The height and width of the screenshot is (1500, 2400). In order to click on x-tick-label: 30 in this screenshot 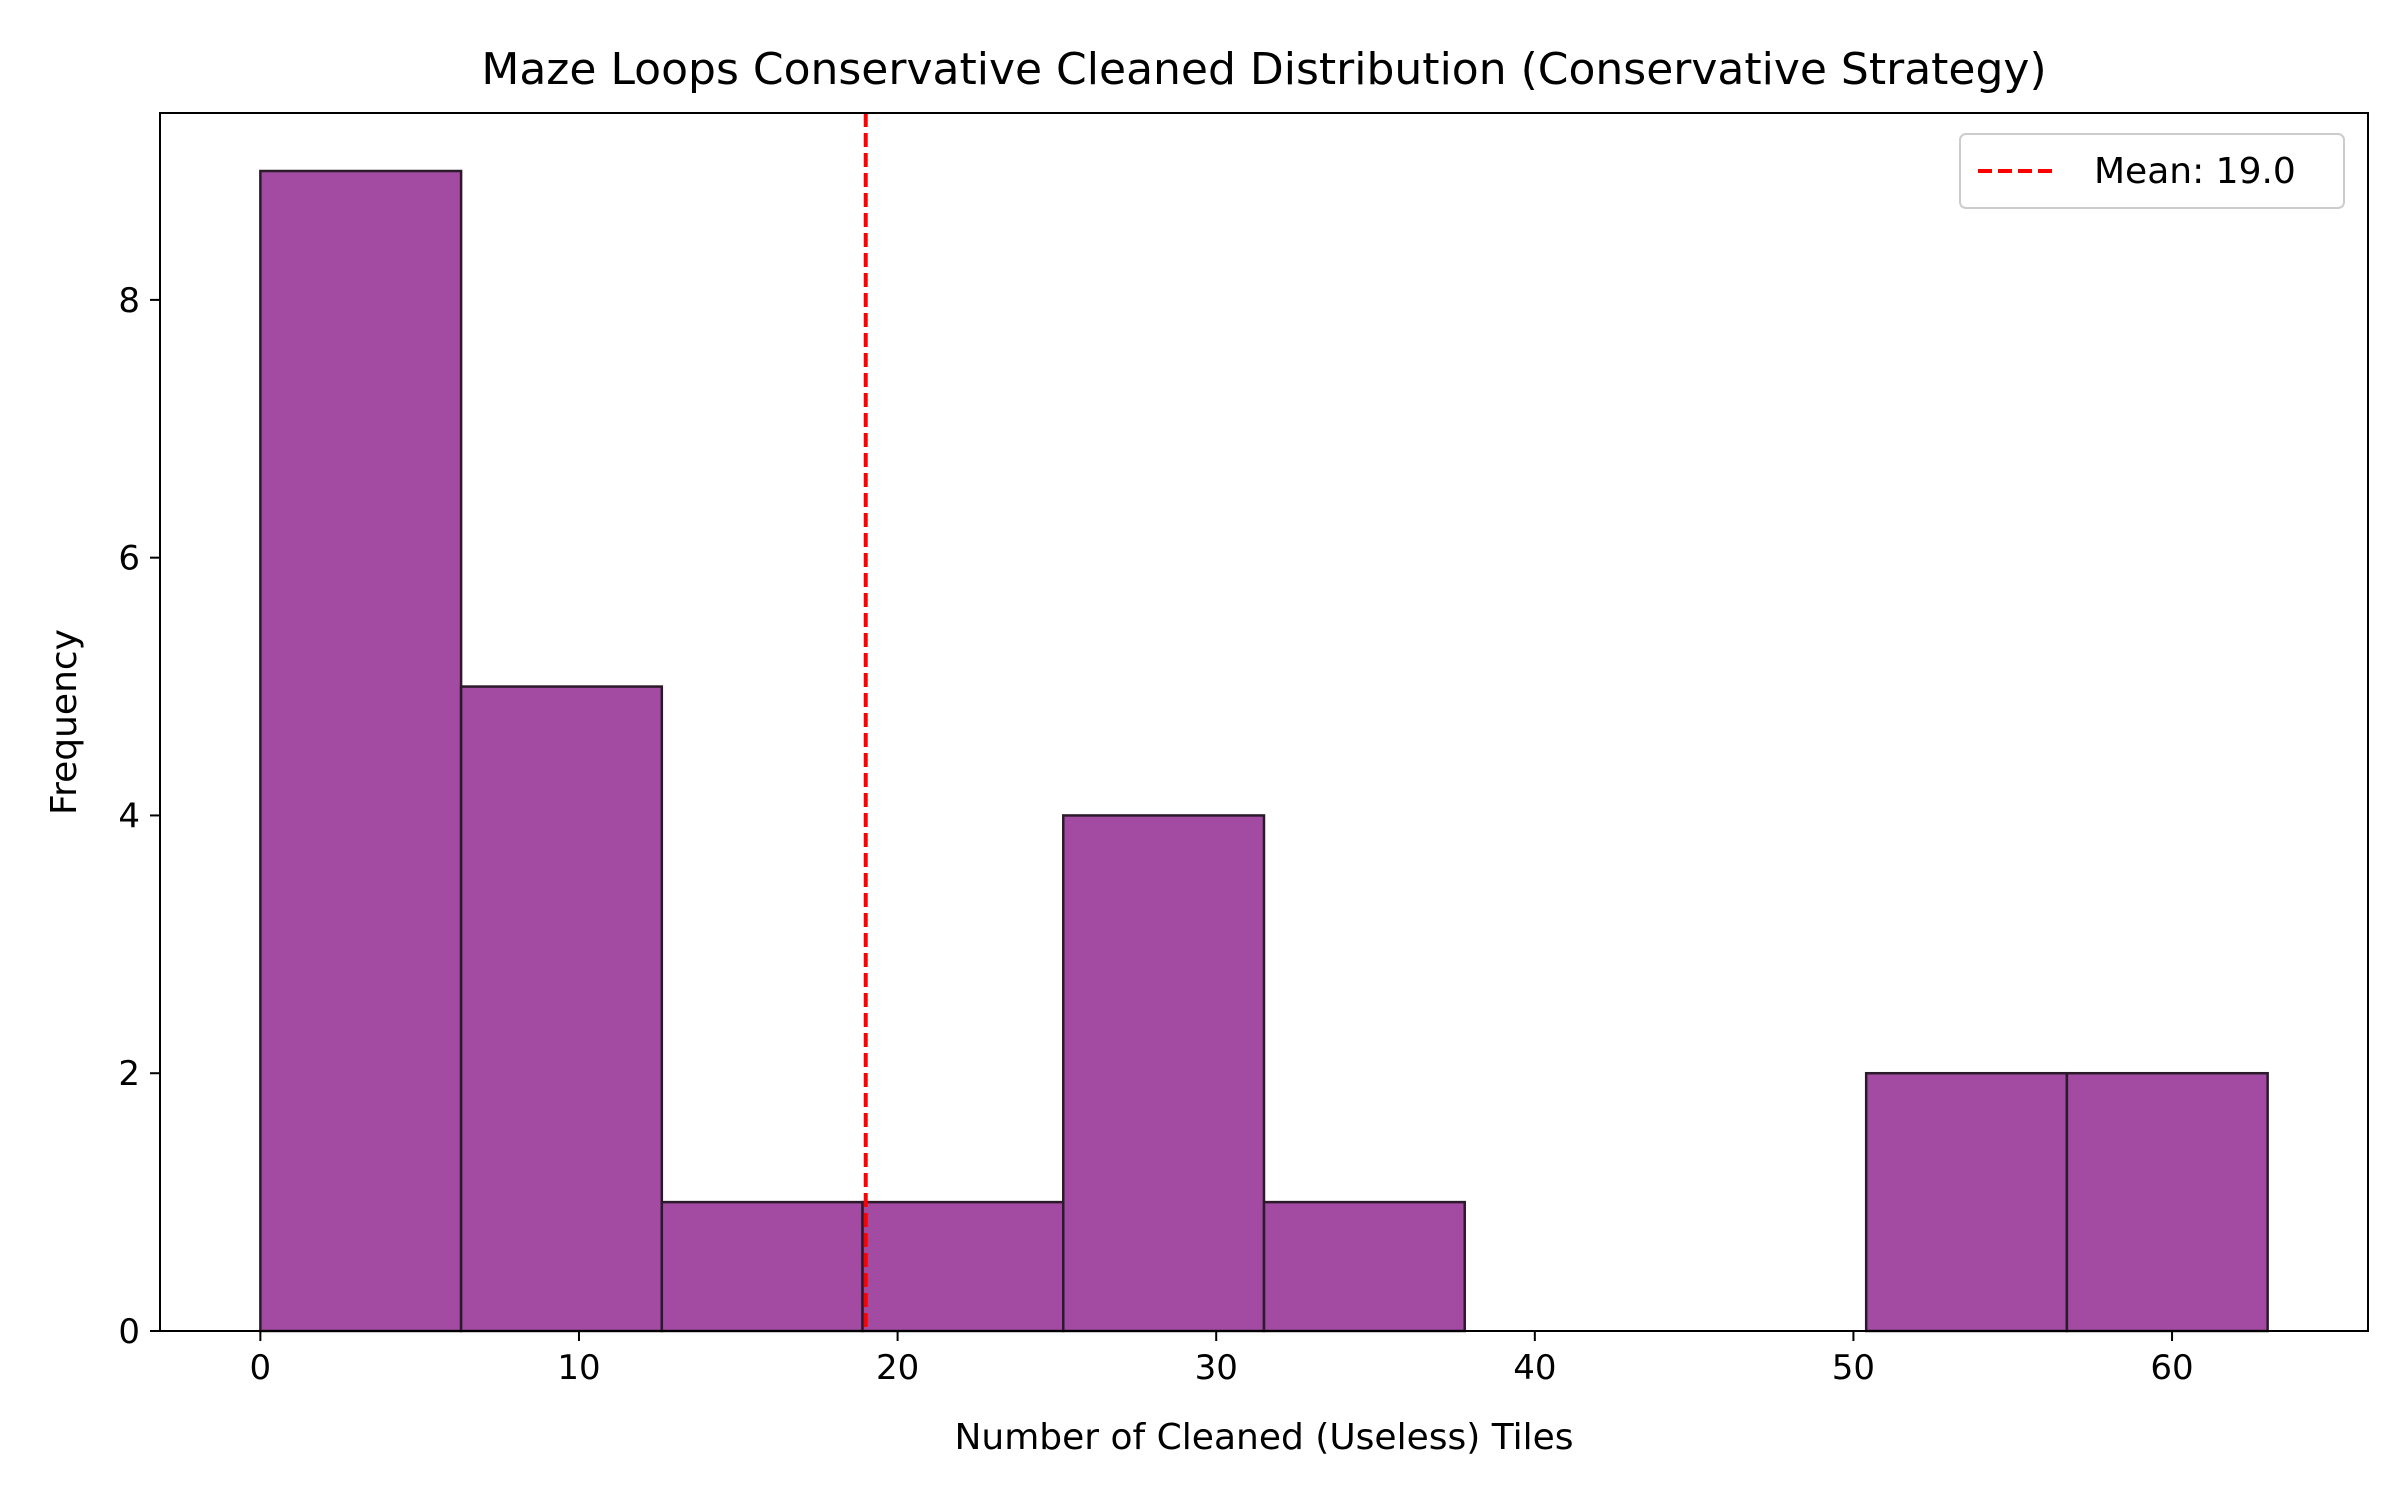, I will do `click(1216, 1368)`.